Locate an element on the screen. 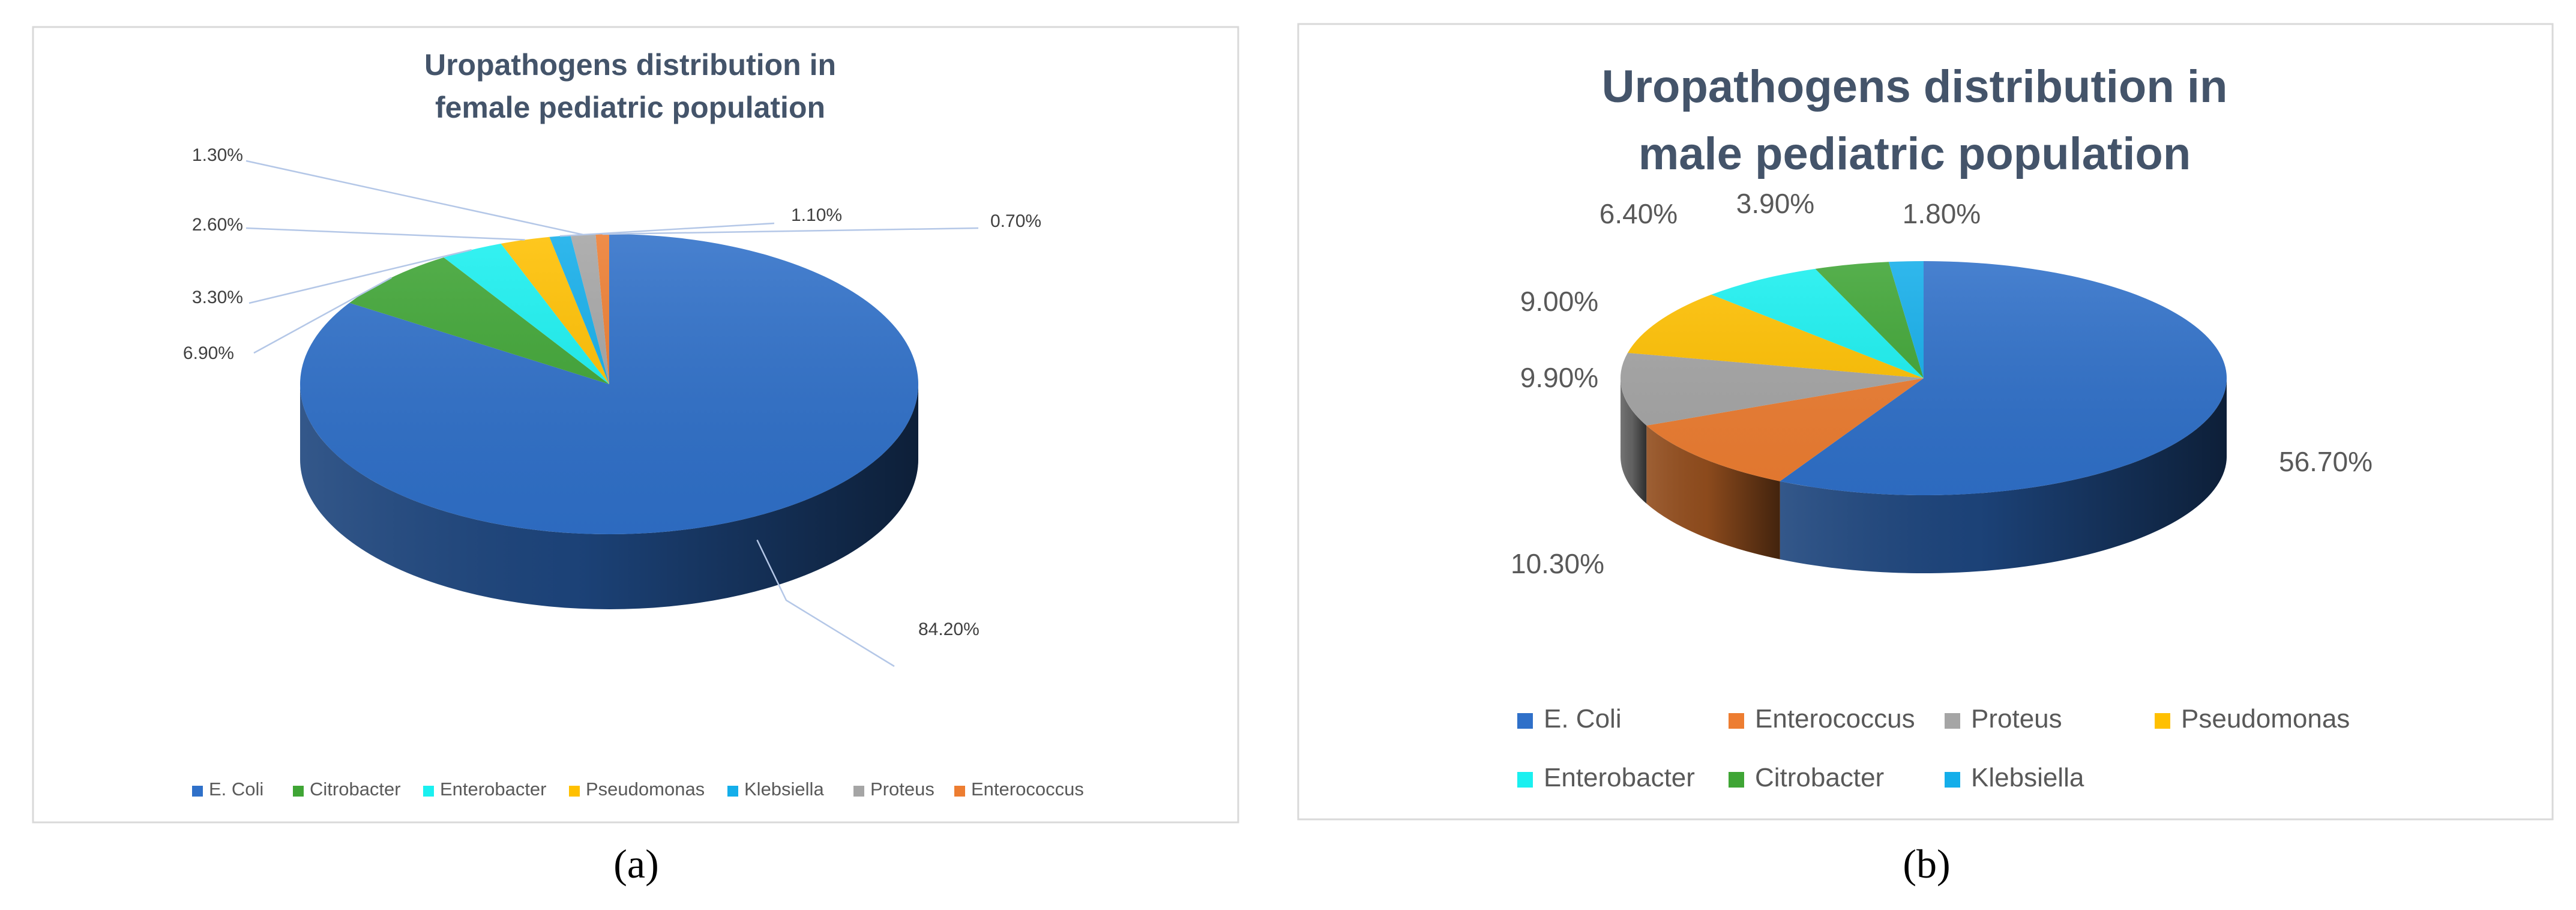  chart-a-legend-swatch-klebsiella is located at coordinates (733, 791).